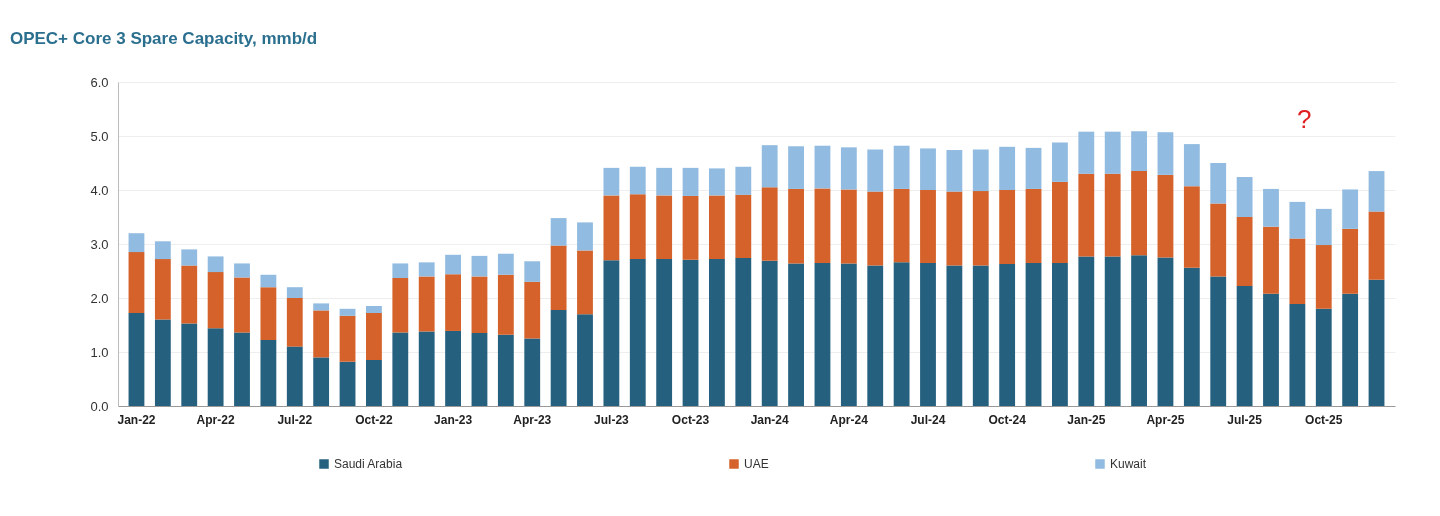 The height and width of the screenshot is (516, 1440). What do you see at coordinates (1086, 419) in the screenshot?
I see `x-tick-label: Jan-25` at bounding box center [1086, 419].